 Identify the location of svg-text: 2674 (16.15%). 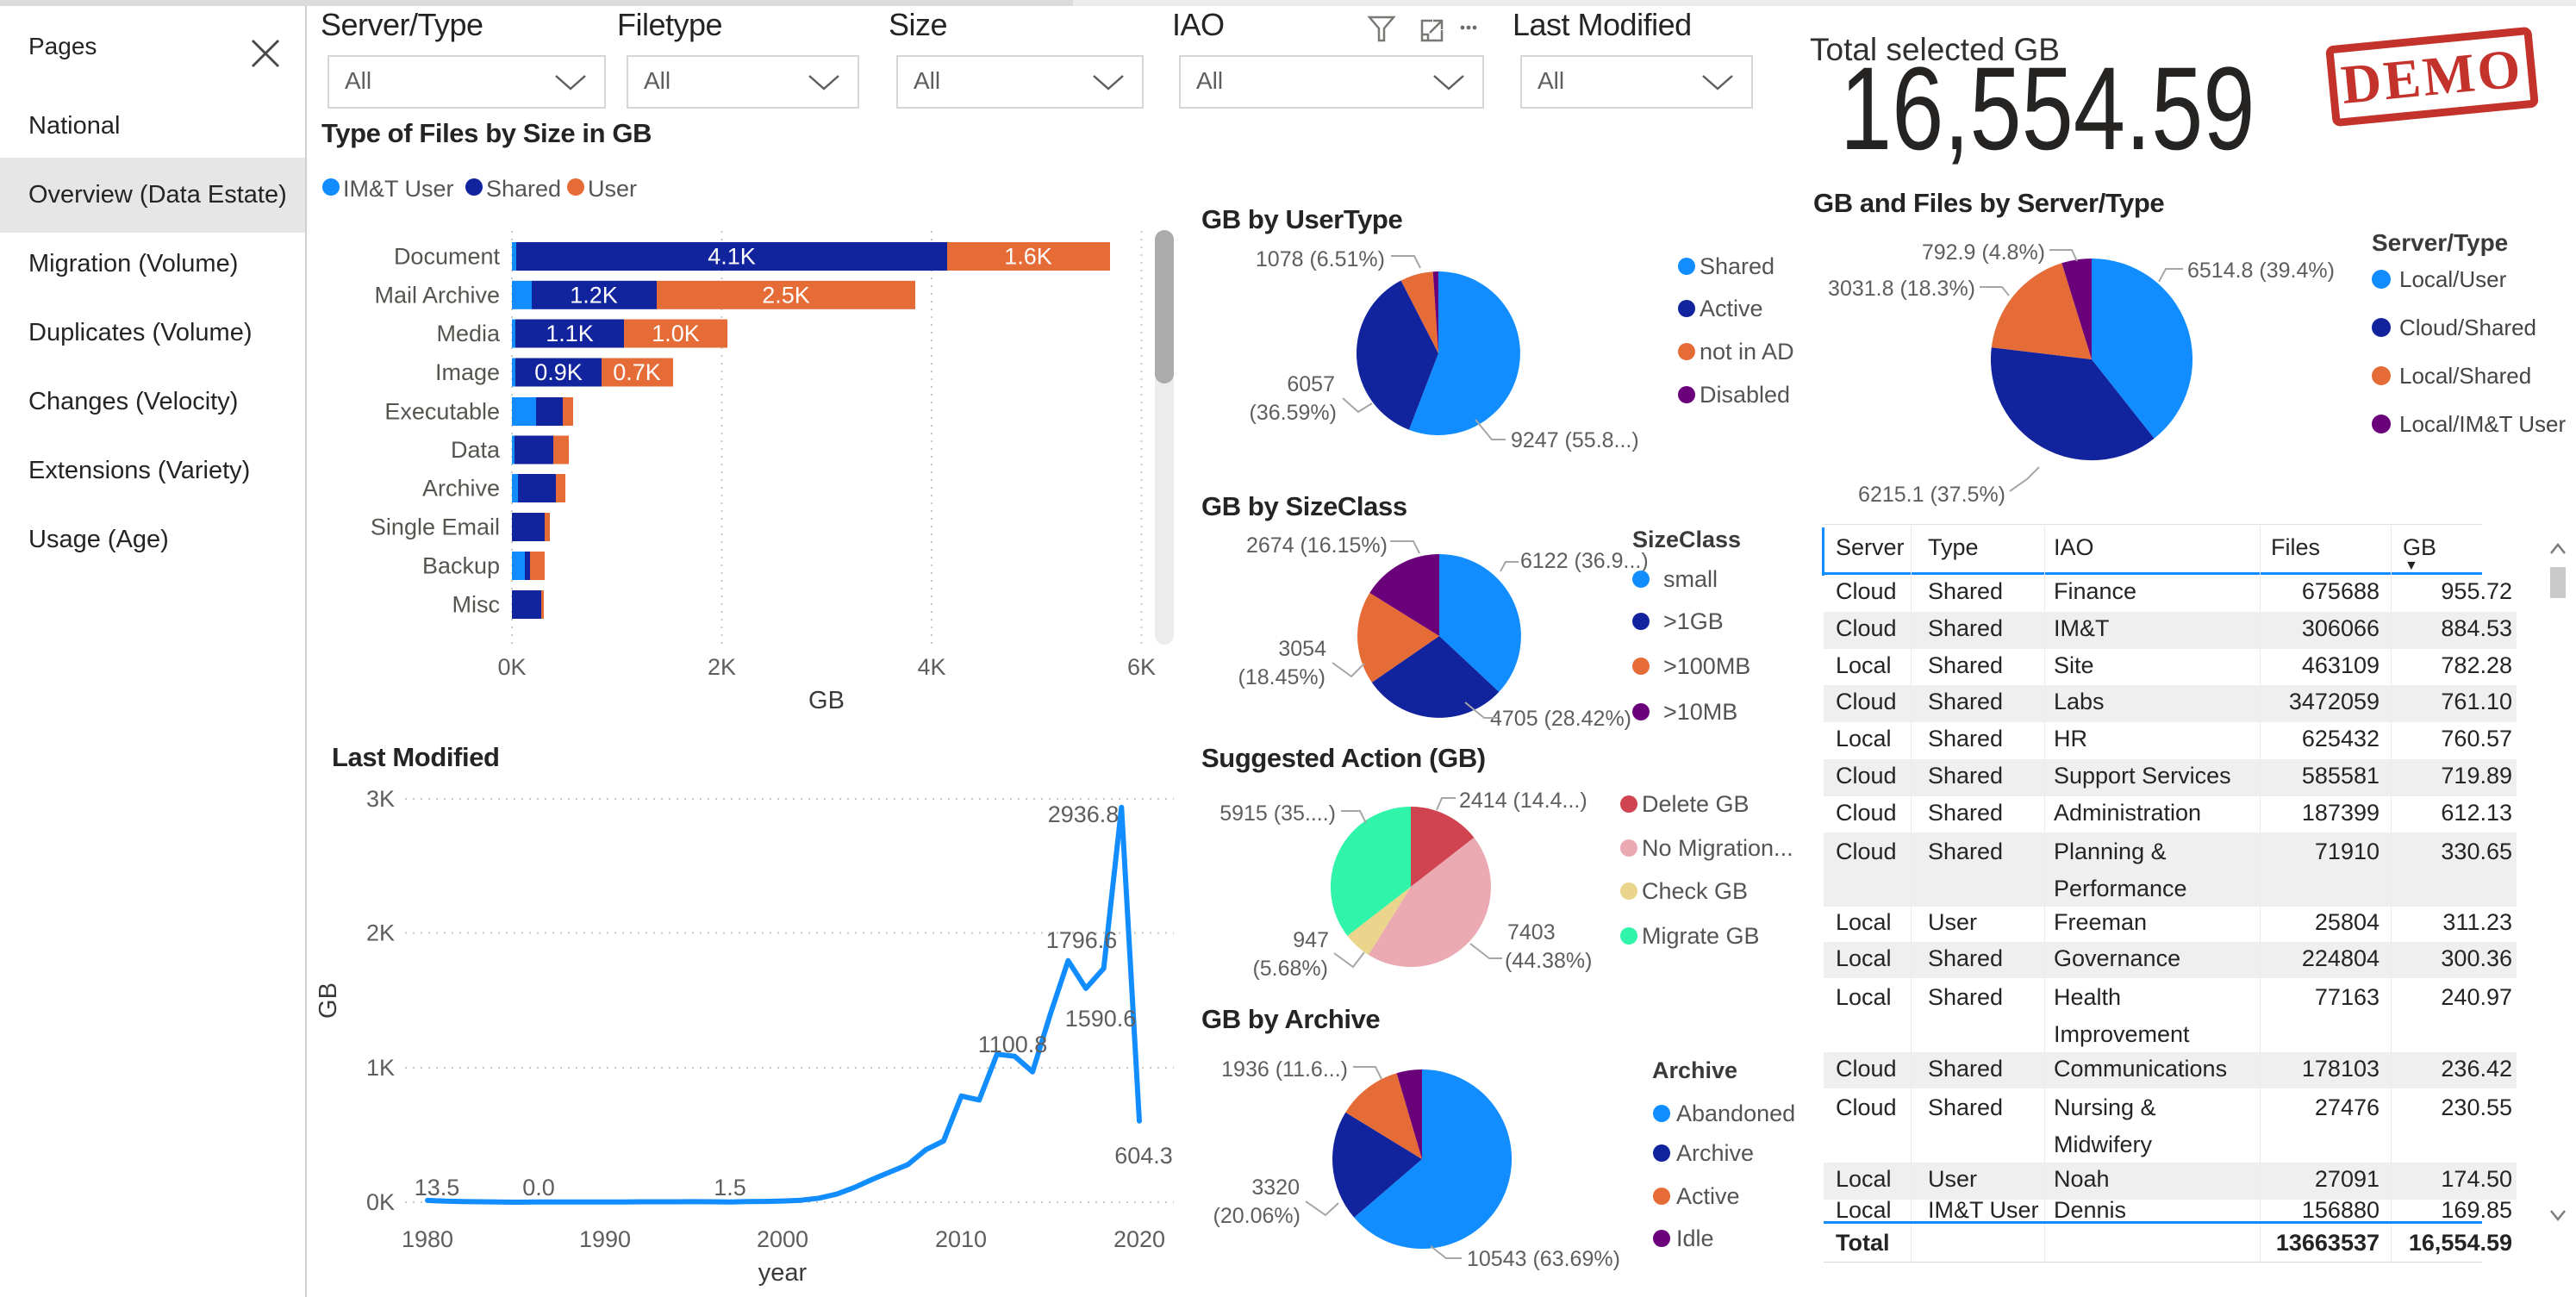
(1317, 545).